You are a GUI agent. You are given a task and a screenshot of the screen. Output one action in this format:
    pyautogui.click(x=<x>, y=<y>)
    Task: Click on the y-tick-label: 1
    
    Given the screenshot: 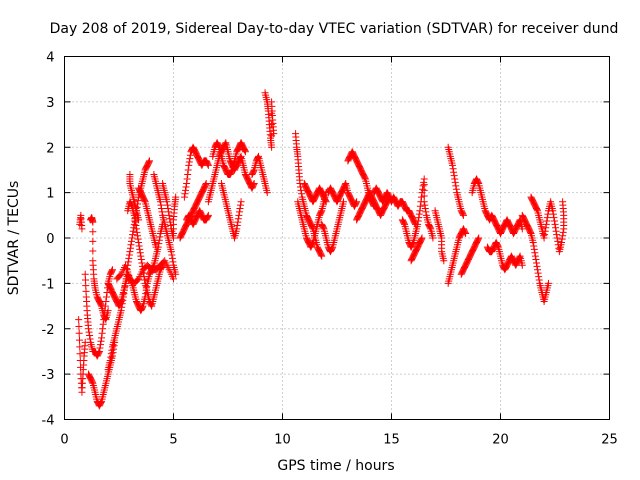 What is the action you would take?
    pyautogui.click(x=50, y=194)
    